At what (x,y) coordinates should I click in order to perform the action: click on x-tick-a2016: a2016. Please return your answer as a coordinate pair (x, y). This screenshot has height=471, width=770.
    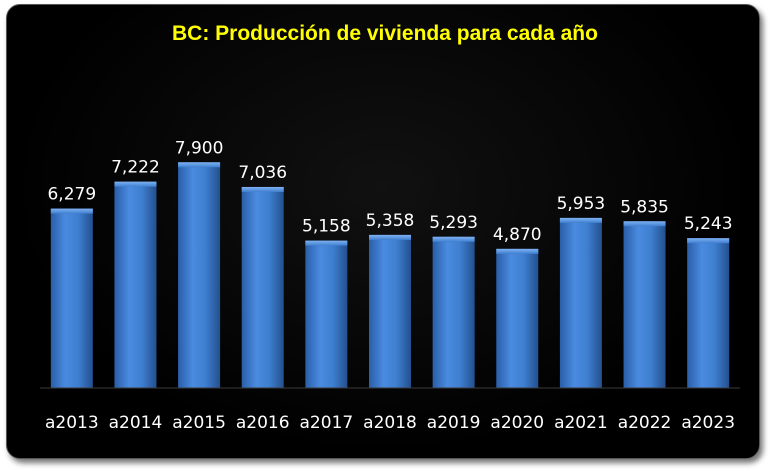
    Looking at the image, I should click on (263, 423).